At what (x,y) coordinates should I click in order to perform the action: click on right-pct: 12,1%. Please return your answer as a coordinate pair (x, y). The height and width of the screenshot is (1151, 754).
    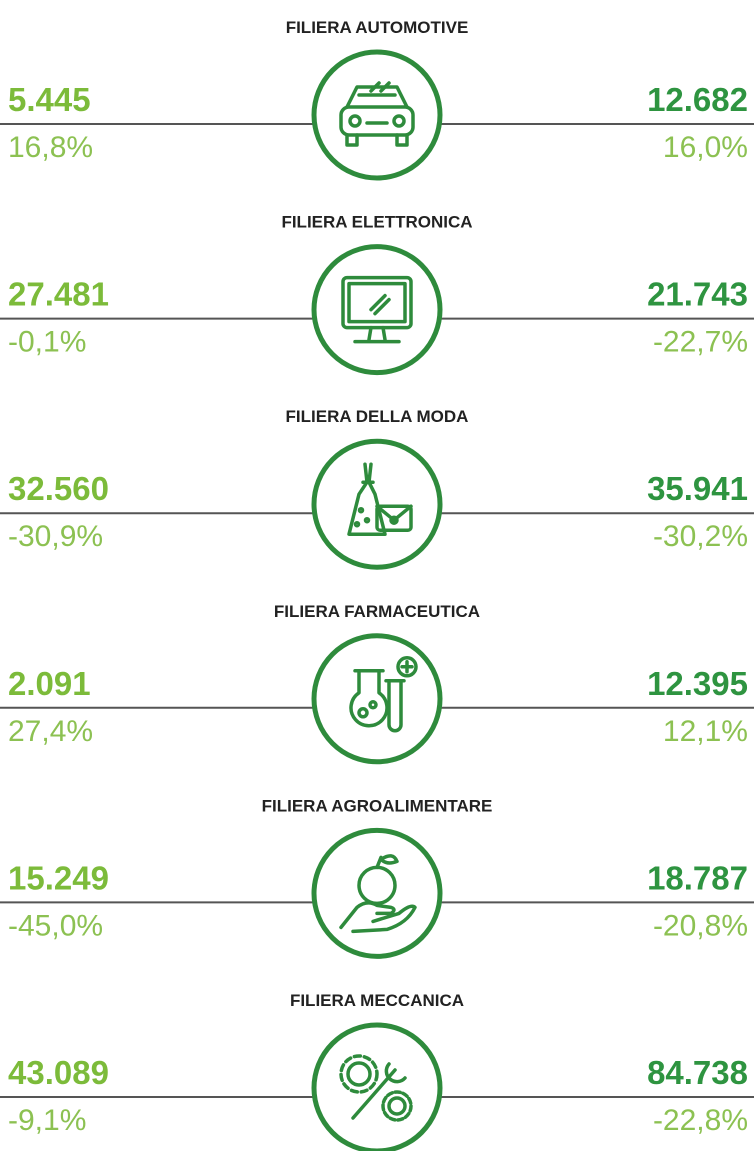
    Looking at the image, I should click on (705, 731).